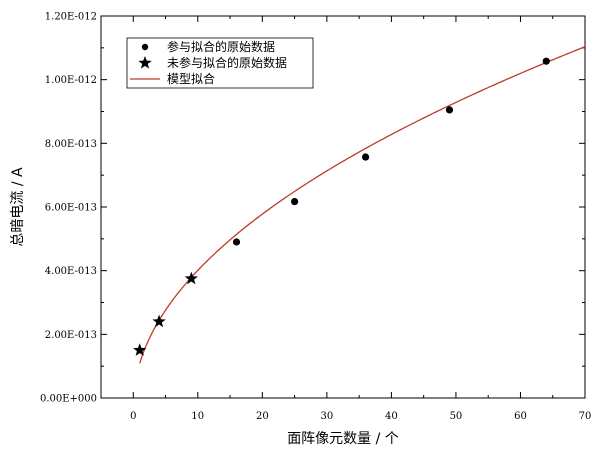 This screenshot has width=606, height=455. What do you see at coordinates (145, 62) in the screenshot?
I see `legend-marker-star` at bounding box center [145, 62].